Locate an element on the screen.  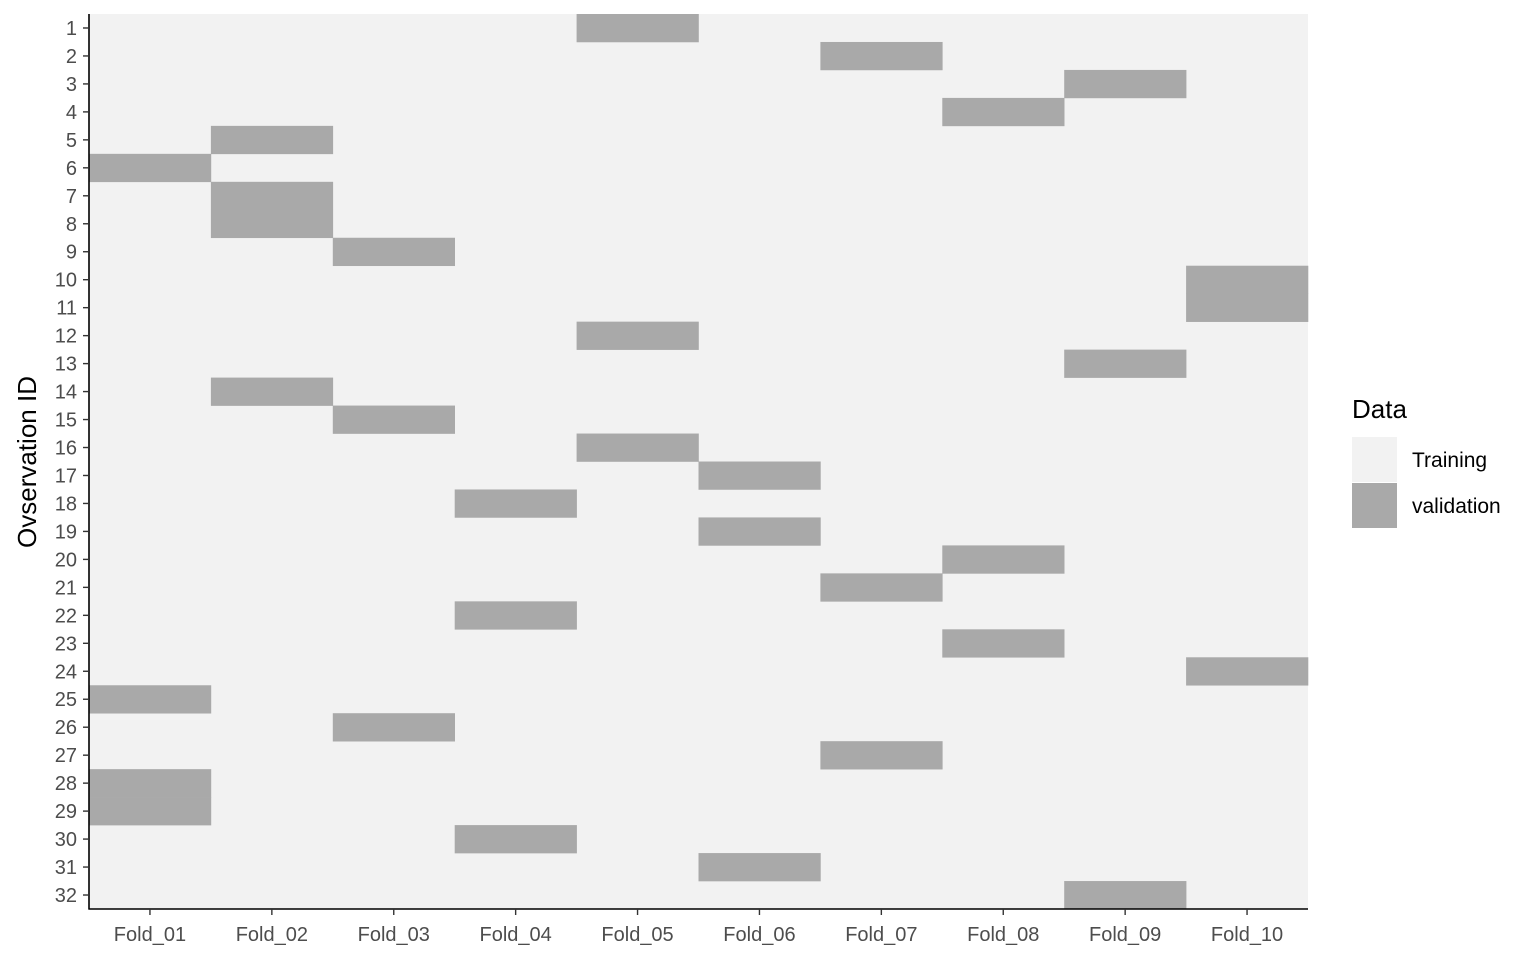
y-tick-label-16: 16 is located at coordinates (66, 449).